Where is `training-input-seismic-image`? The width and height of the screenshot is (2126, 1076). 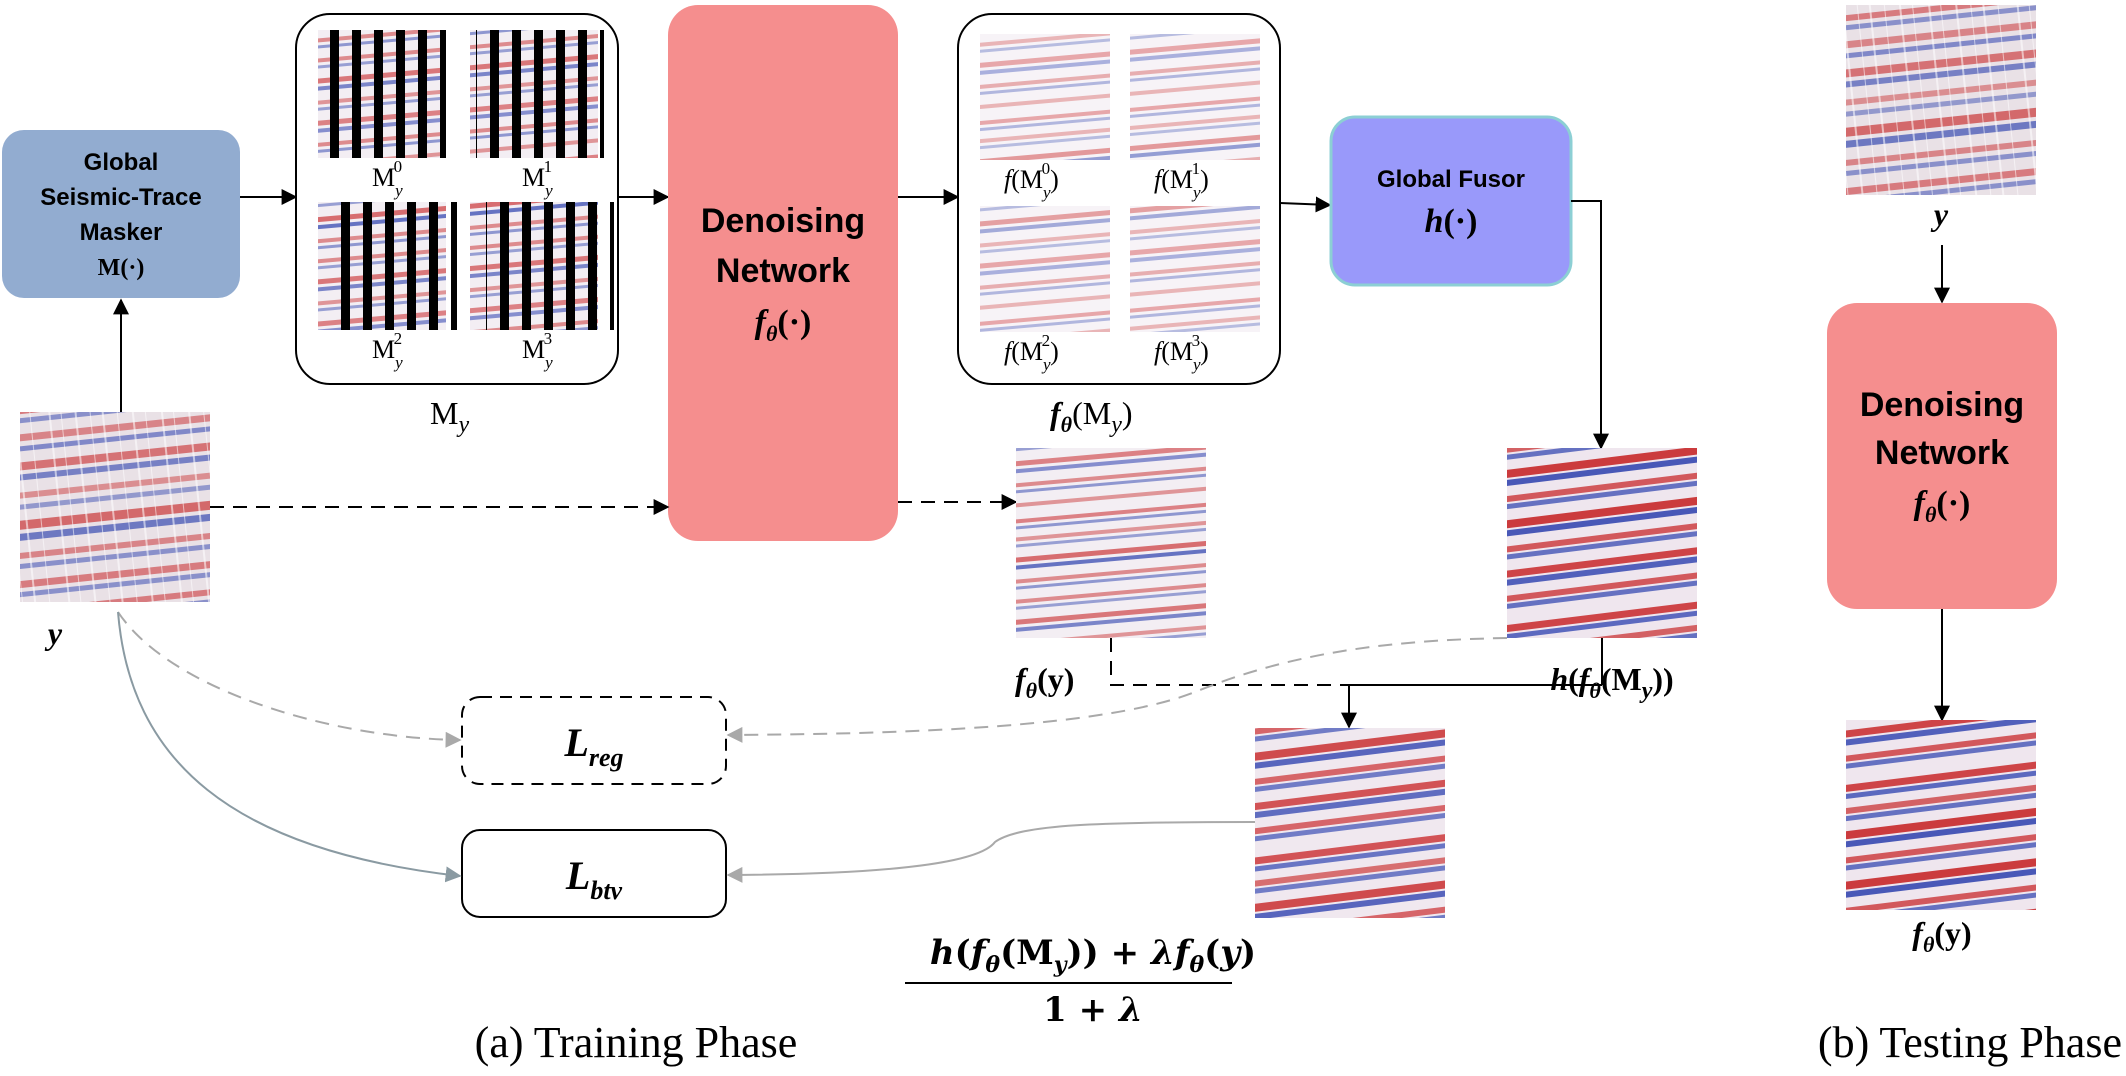 training-input-seismic-image is located at coordinates (115, 507).